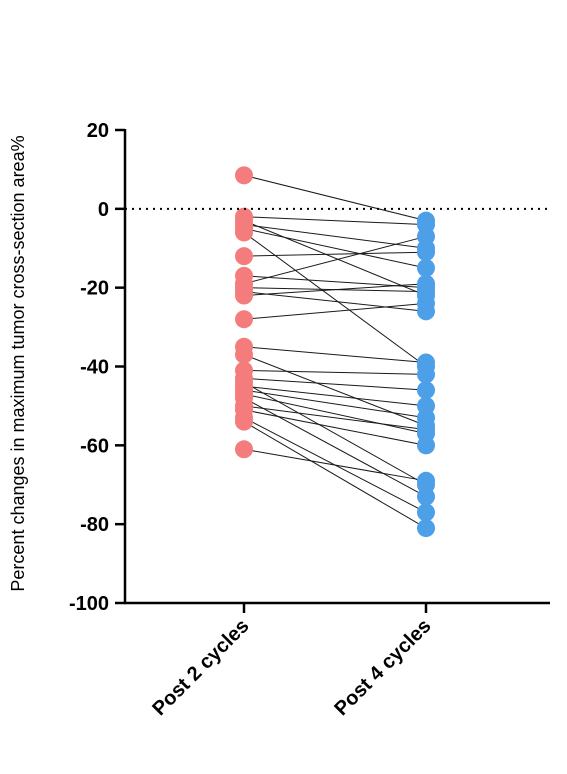 The width and height of the screenshot is (567, 774). What do you see at coordinates (382, 667) in the screenshot?
I see `x-category-label: Post 4 cycles` at bounding box center [382, 667].